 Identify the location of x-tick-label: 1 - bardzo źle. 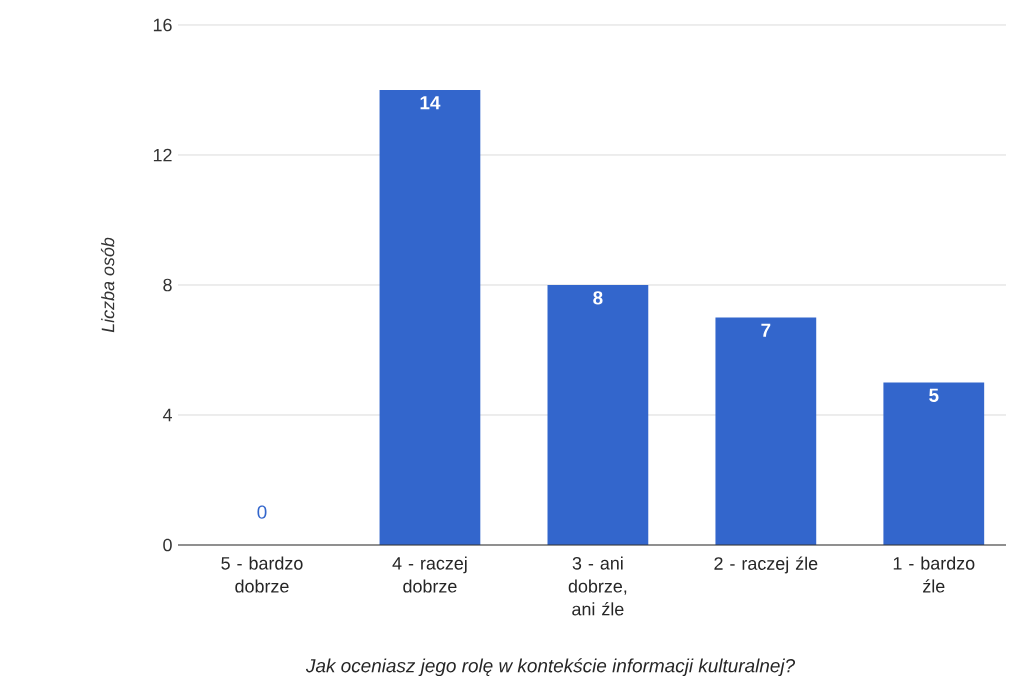
(934, 574).